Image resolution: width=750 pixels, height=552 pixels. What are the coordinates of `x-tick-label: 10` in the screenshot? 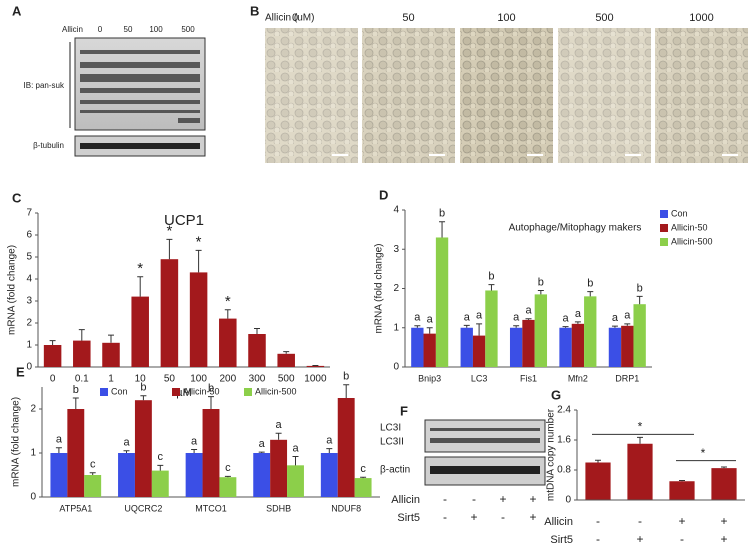 It's located at (141, 379).